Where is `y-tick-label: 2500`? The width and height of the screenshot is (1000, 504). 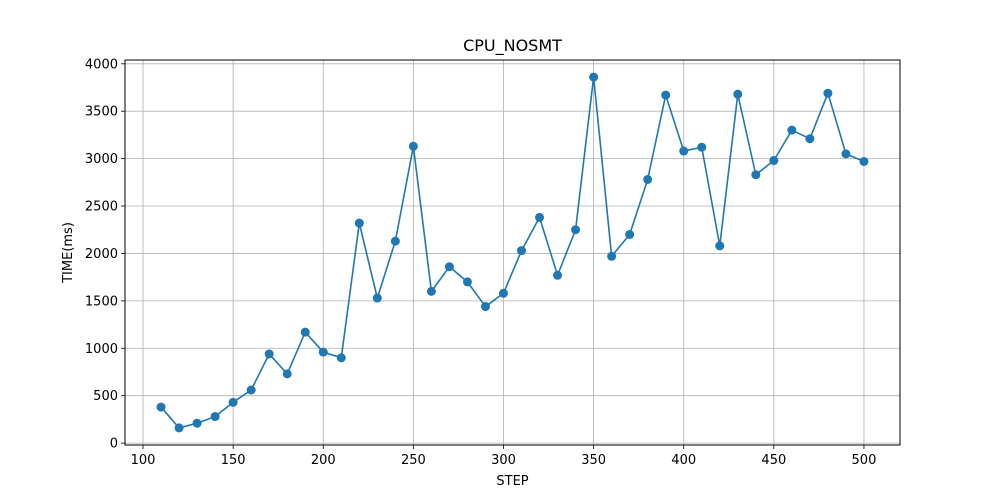 y-tick-label: 2500 is located at coordinates (101, 207).